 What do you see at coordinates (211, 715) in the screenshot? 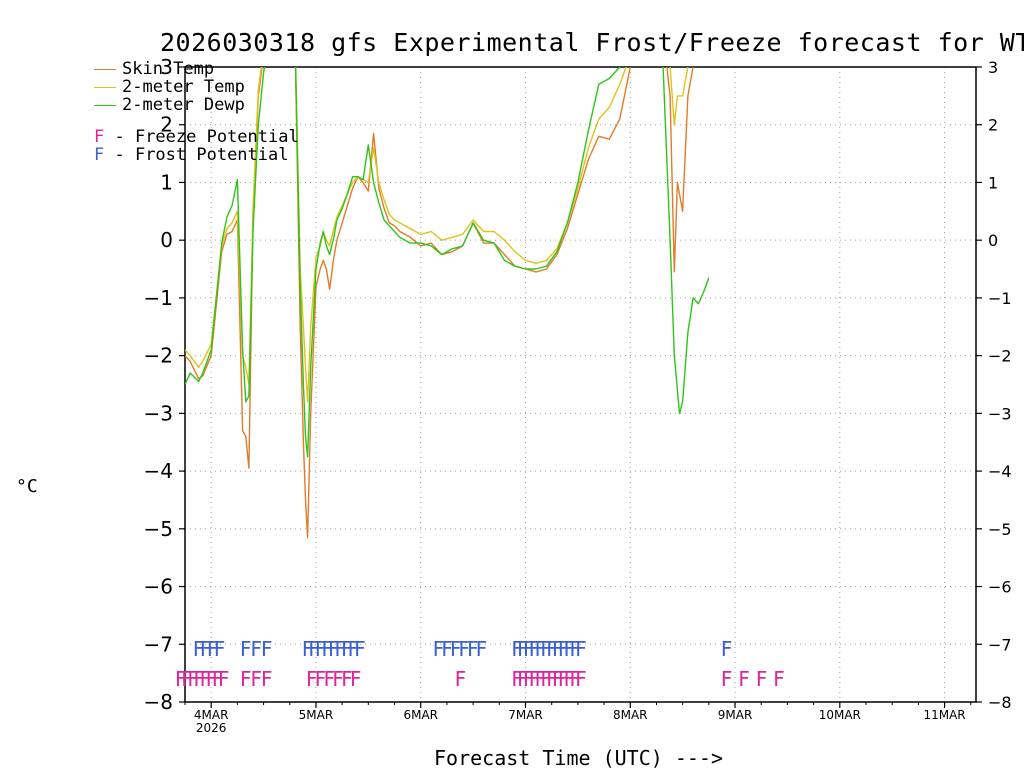
I see `x-tick-label: 4MAR` at bounding box center [211, 715].